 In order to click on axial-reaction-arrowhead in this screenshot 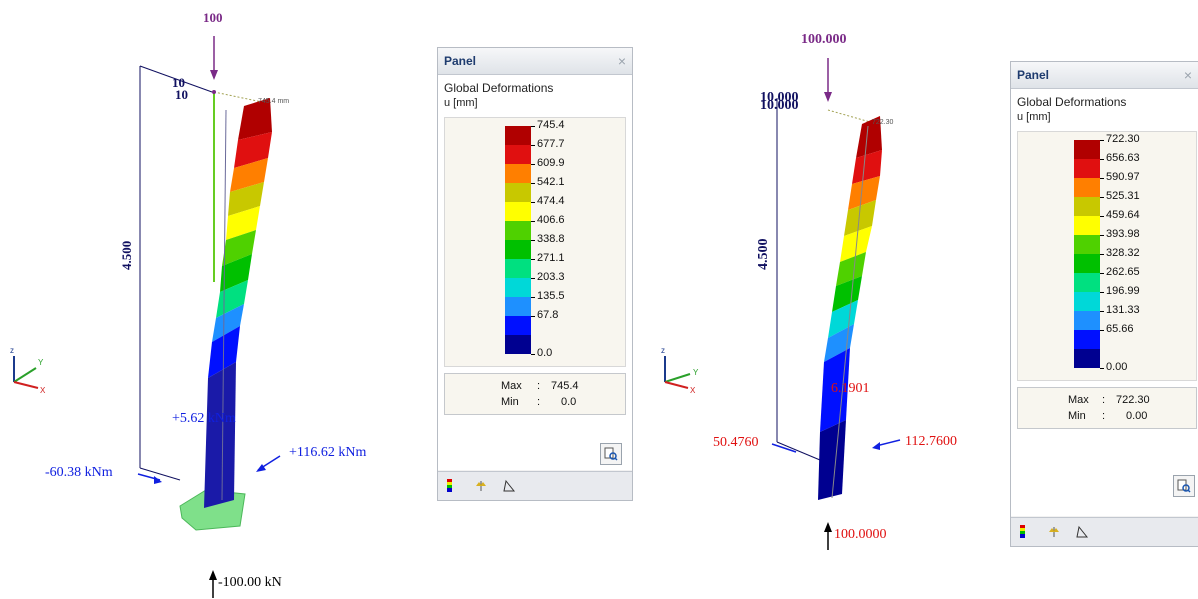, I will do `click(828, 527)`.